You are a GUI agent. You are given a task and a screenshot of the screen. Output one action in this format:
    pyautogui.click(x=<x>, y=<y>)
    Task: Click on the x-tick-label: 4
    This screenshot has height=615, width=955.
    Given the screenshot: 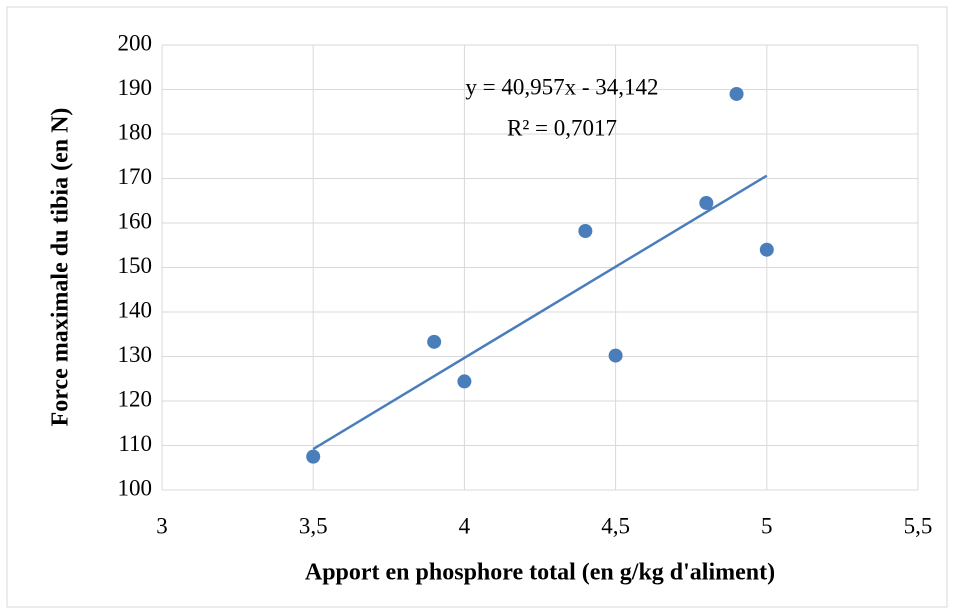 What is the action you would take?
    pyautogui.click(x=465, y=525)
    